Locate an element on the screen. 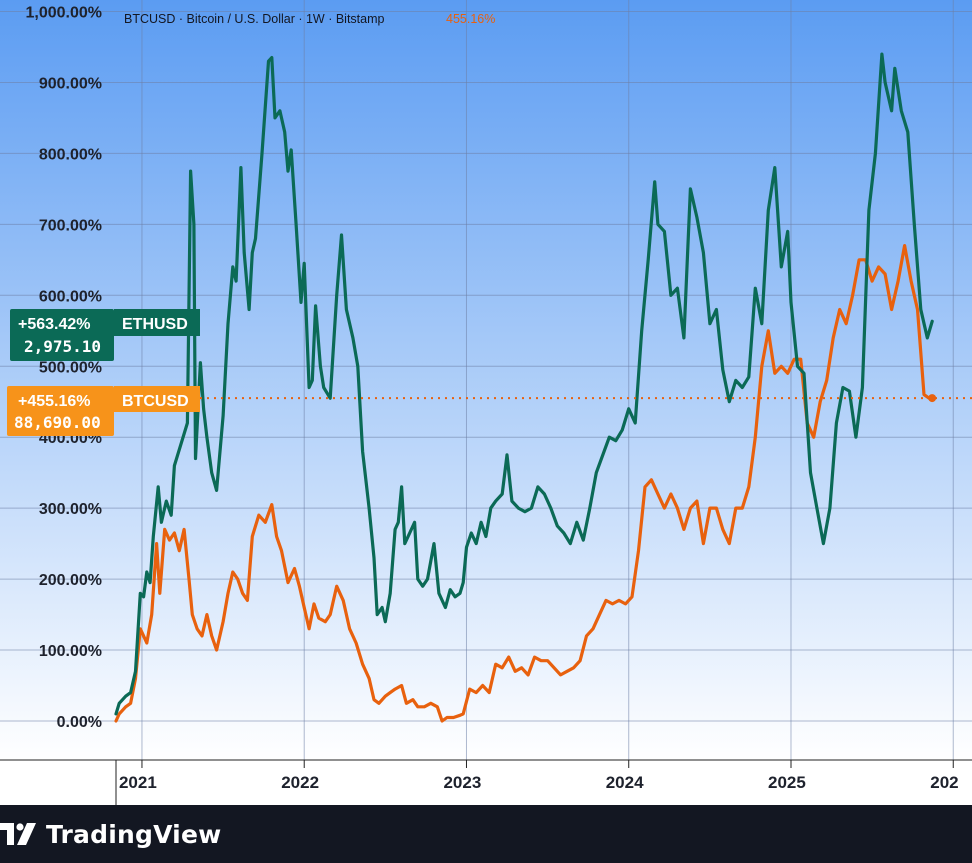  ethusd-price-label: +563.42% 2,975.10 ETHUSD is located at coordinates (105, 335).